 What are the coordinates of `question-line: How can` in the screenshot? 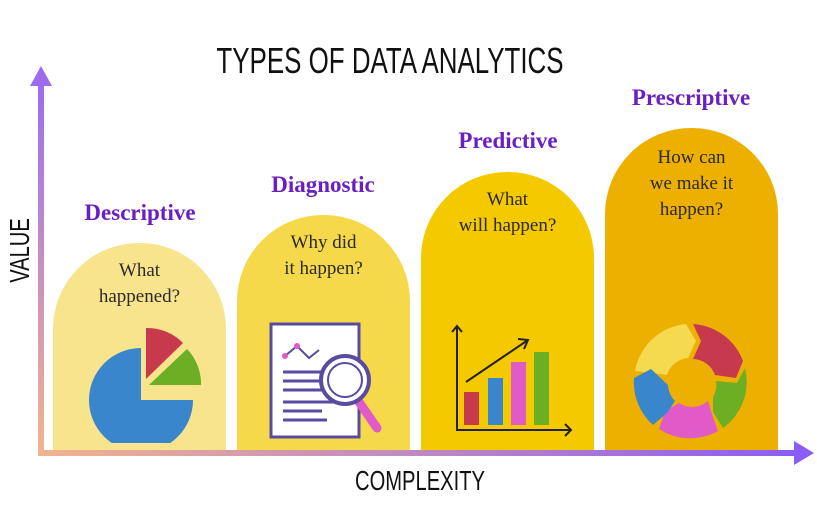 It's located at (691, 157).